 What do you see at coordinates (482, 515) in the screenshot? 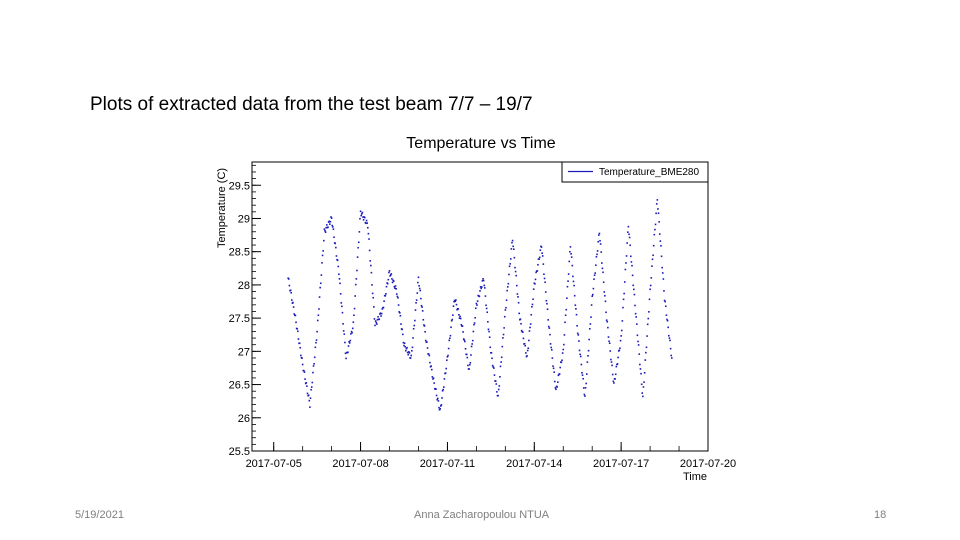
I see `footer-author: Anna Zacharopoulou NTUA` at bounding box center [482, 515].